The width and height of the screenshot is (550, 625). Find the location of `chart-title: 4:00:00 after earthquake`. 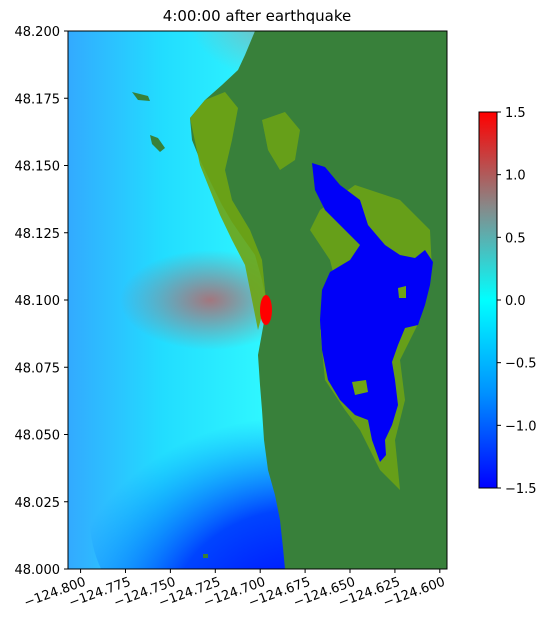

chart-title: 4:00:00 after earthquake is located at coordinates (257, 16).